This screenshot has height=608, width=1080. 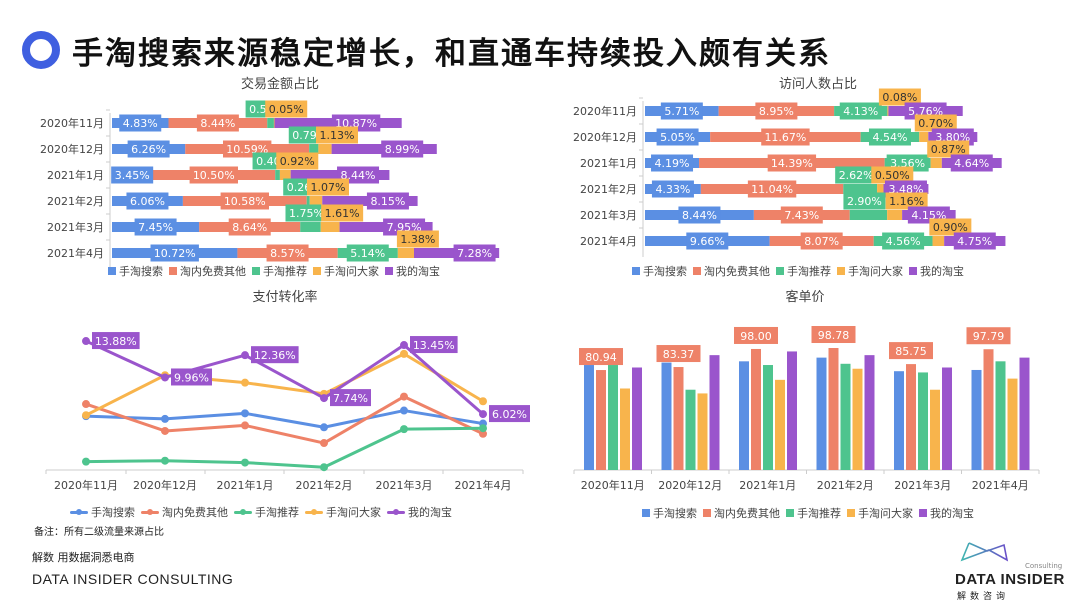 What do you see at coordinates (337, 135) in the screenshot?
I see `data-label: 1.13%` at bounding box center [337, 135].